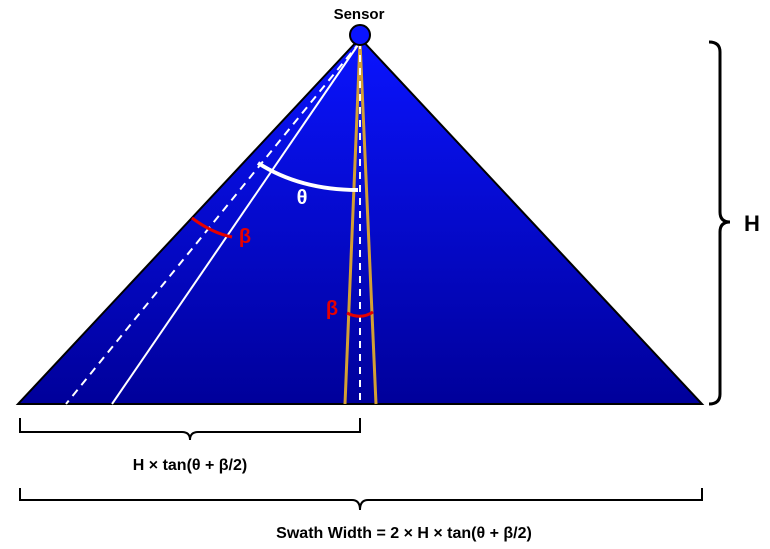 Image resolution: width=770 pixels, height=549 pixels. What do you see at coordinates (307, 176) in the screenshot?
I see `theta-angle-arc` at bounding box center [307, 176].